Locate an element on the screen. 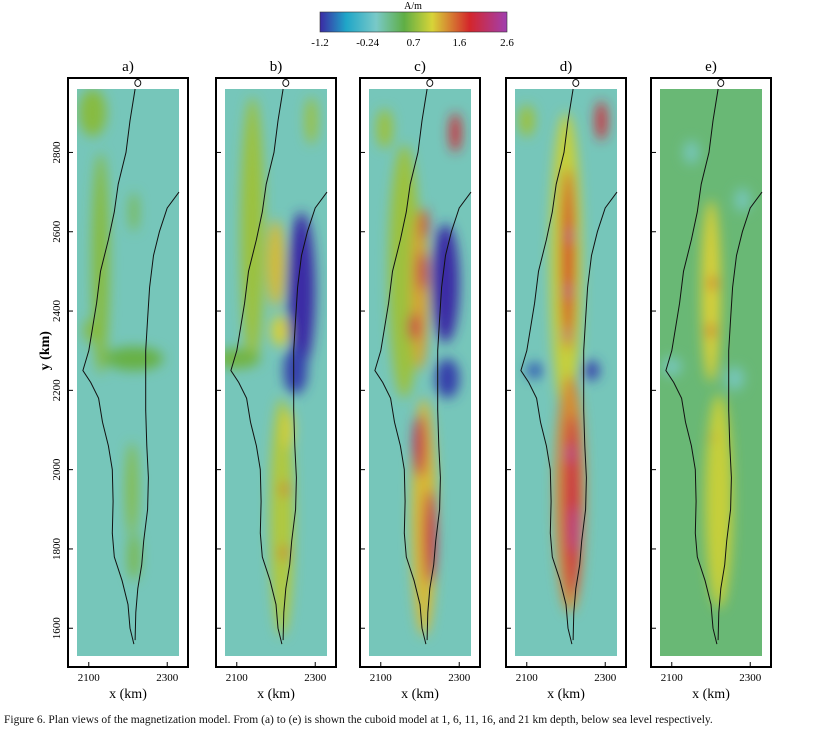 The height and width of the screenshot is (737, 821). y-axis-label: y (km) is located at coordinates (45, 351).